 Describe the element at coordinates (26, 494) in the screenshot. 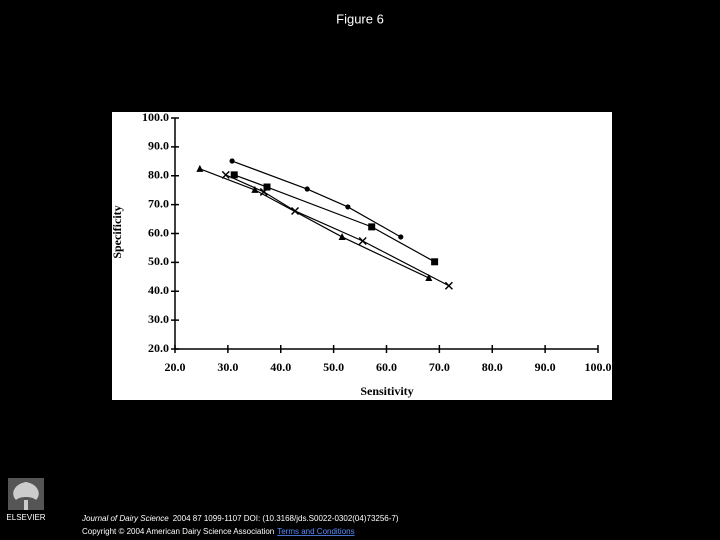

I see `publisher-logo` at that location.